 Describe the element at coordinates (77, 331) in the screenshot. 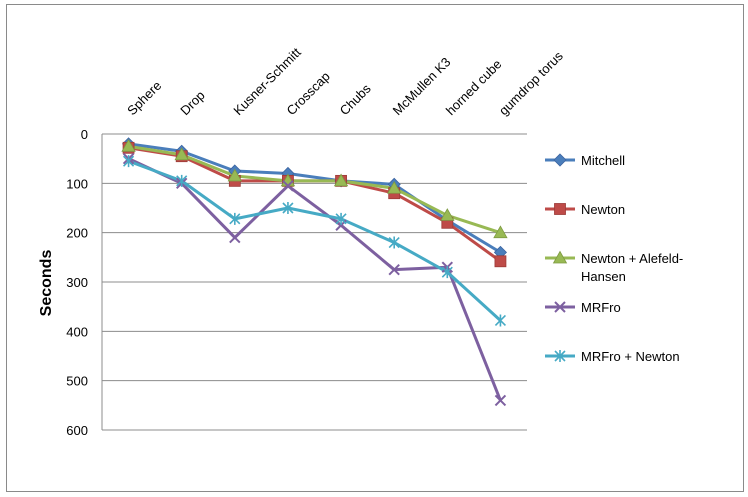

I see `y-tick-label: 400` at that location.